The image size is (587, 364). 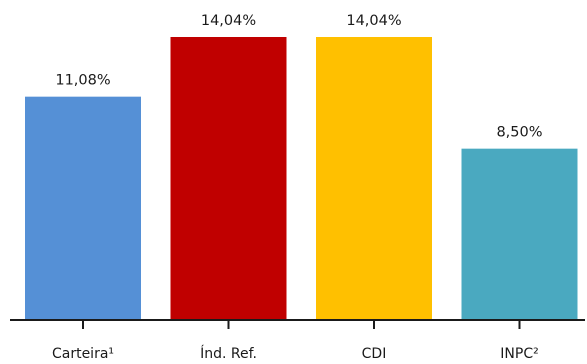 What do you see at coordinates (519, 354) in the screenshot?
I see `x-tick-label-4: INPC²` at bounding box center [519, 354].